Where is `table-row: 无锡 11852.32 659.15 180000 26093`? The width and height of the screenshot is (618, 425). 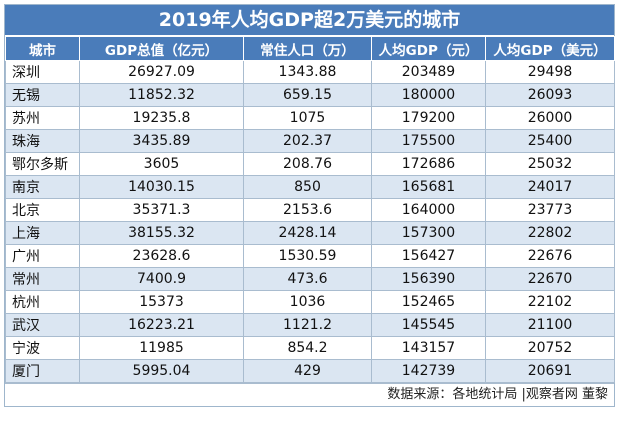 table-row: 无锡 11852.32 659.15 180000 26093 is located at coordinates (310, 95).